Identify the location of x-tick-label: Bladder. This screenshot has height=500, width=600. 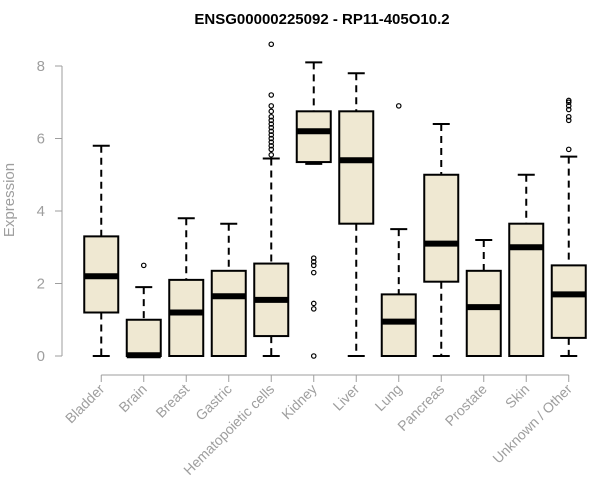
(85, 404).